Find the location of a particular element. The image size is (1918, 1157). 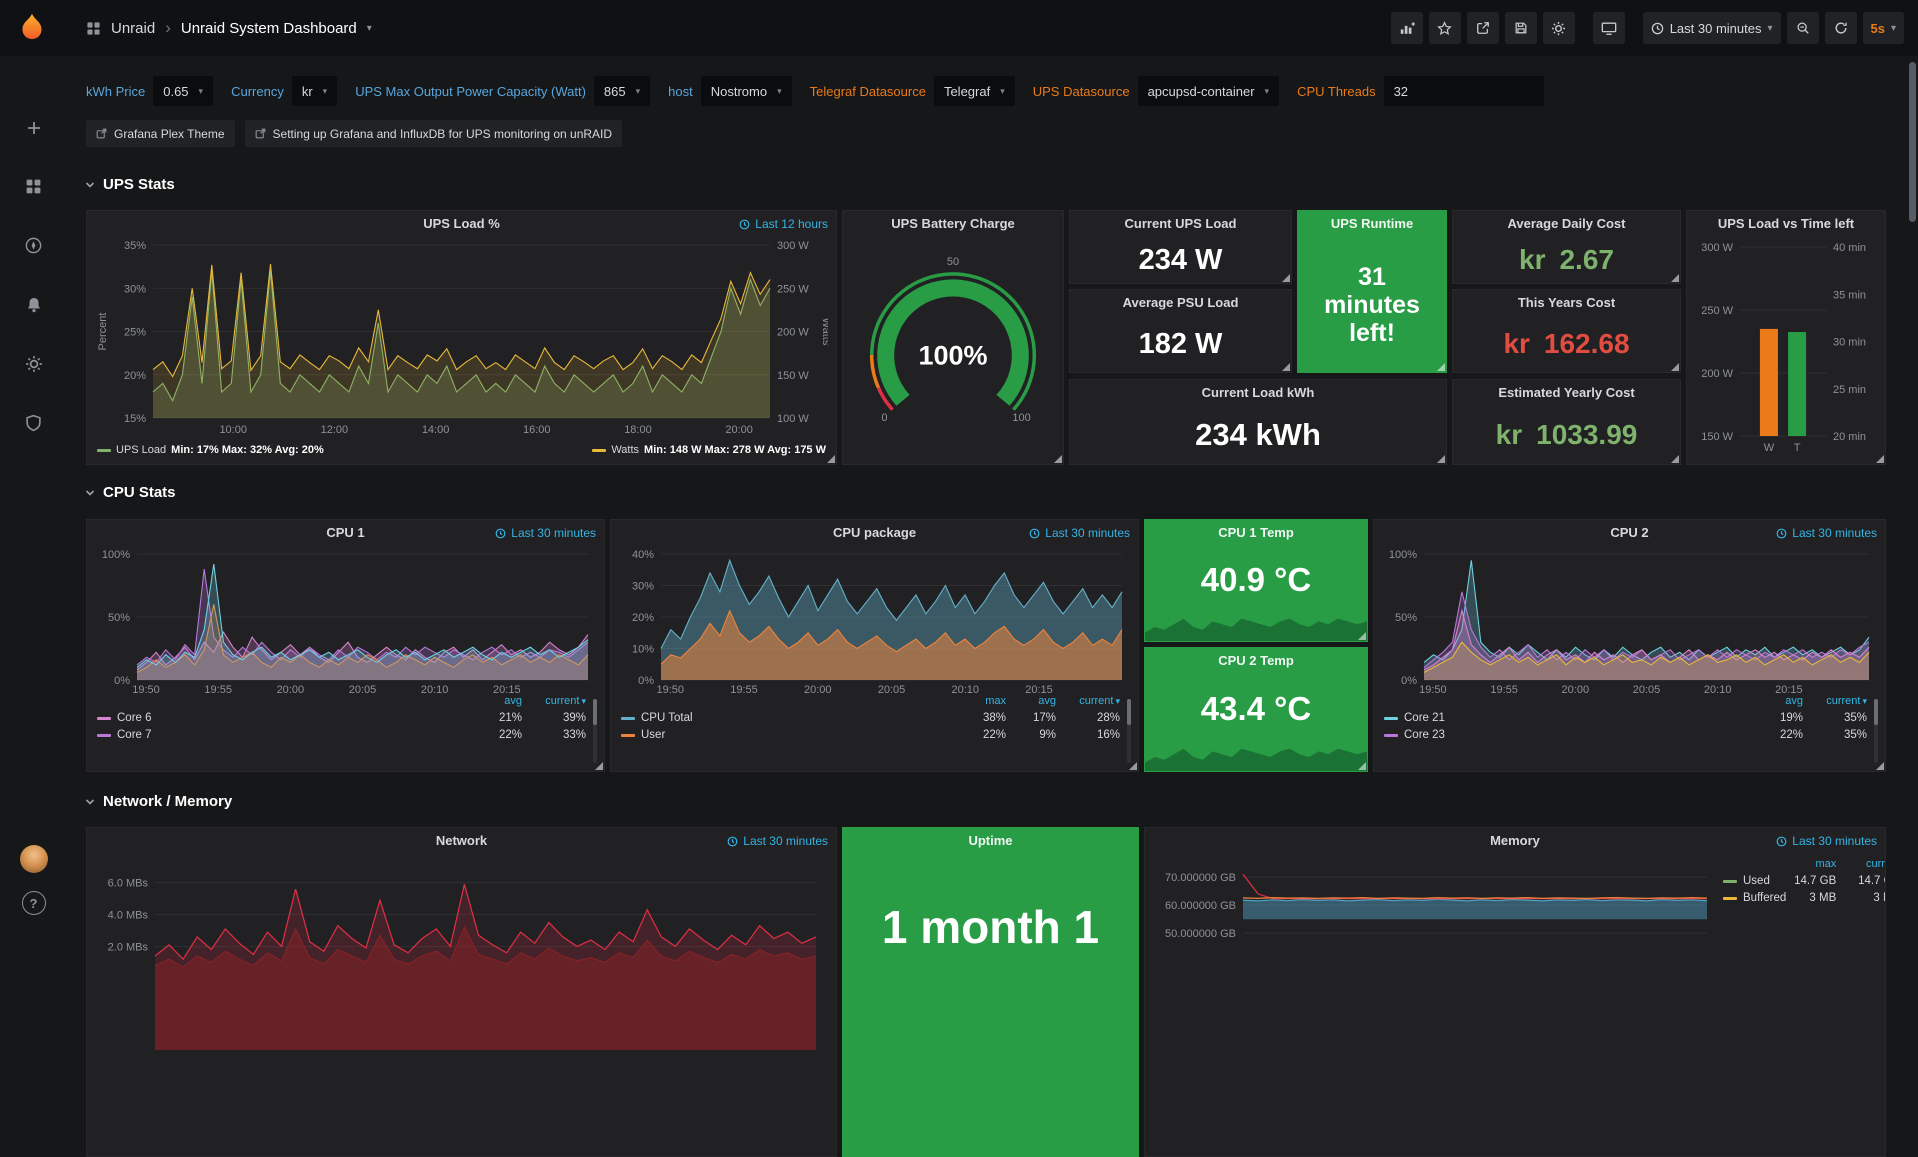

panel-title: CPU 2 Temp is located at coordinates (1256, 661).